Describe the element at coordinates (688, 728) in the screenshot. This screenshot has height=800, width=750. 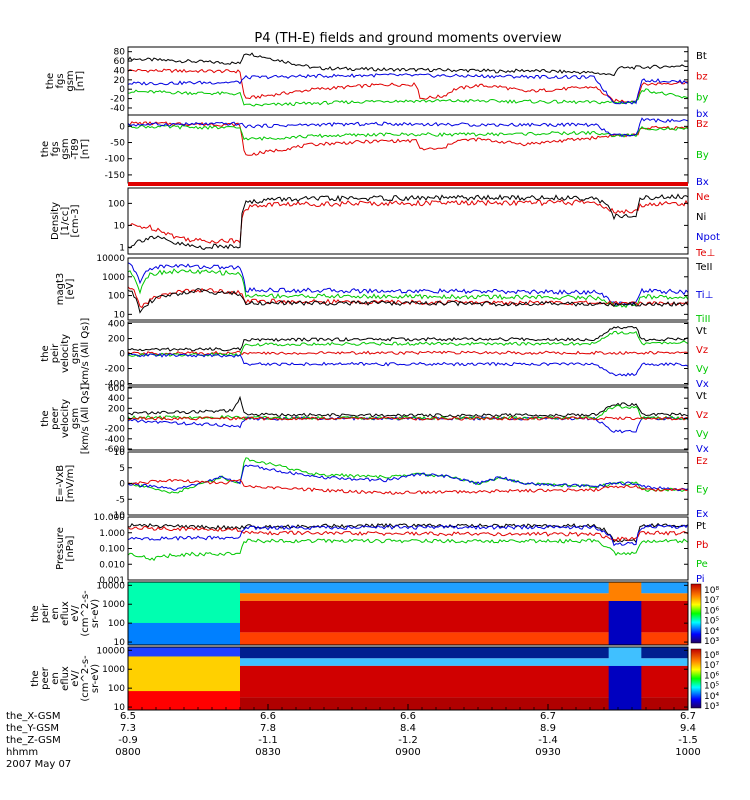
I see `ephemeris-value: 9.4` at that location.